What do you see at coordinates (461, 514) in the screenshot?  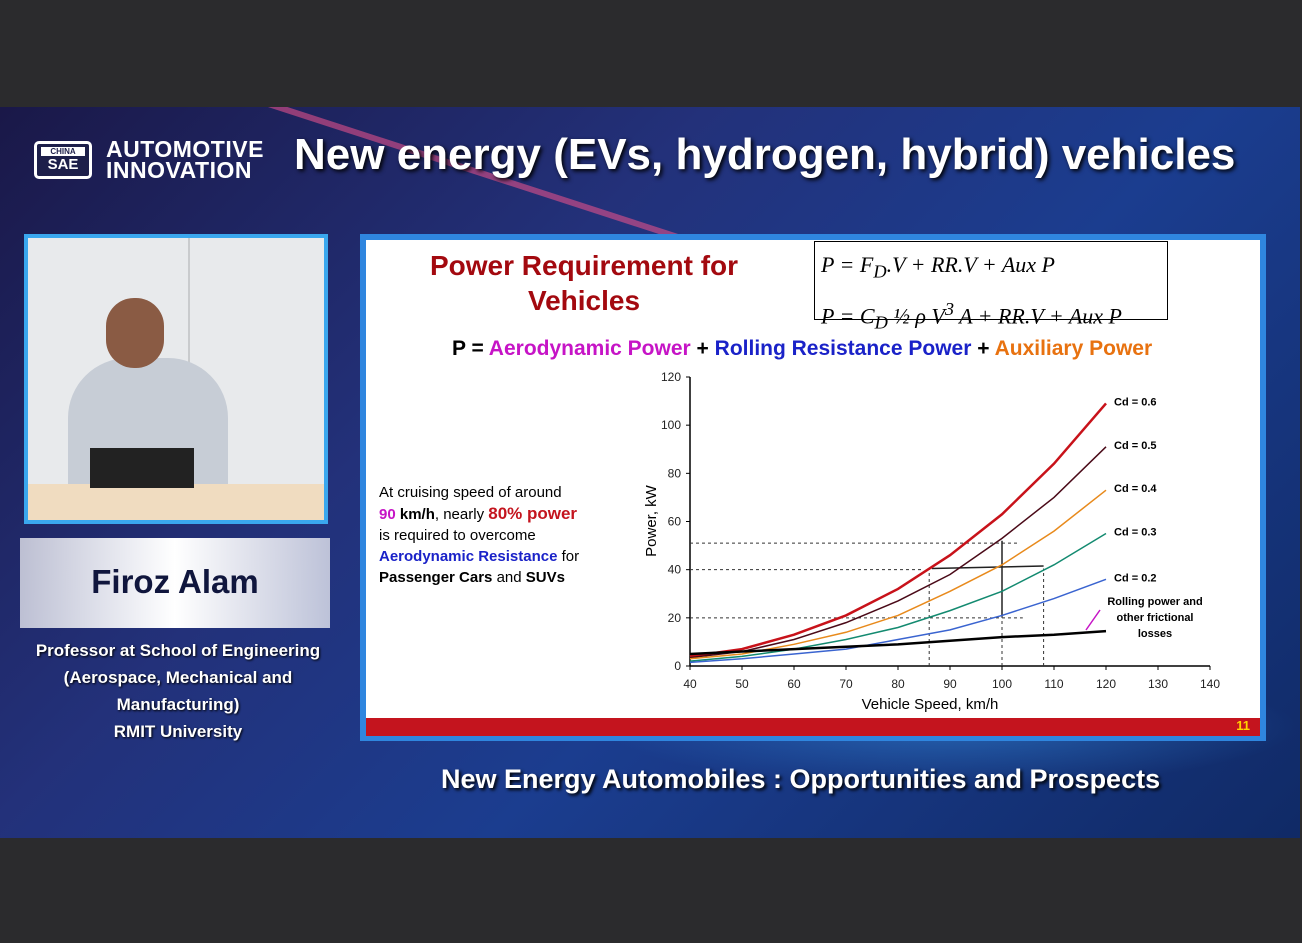 I see `note-text: , nearly` at bounding box center [461, 514].